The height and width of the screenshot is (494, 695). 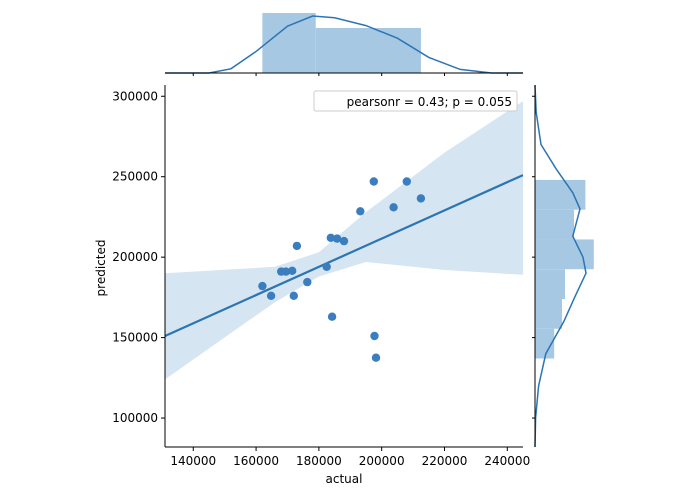 I want to click on x-tick-label: 180000, so click(x=319, y=461).